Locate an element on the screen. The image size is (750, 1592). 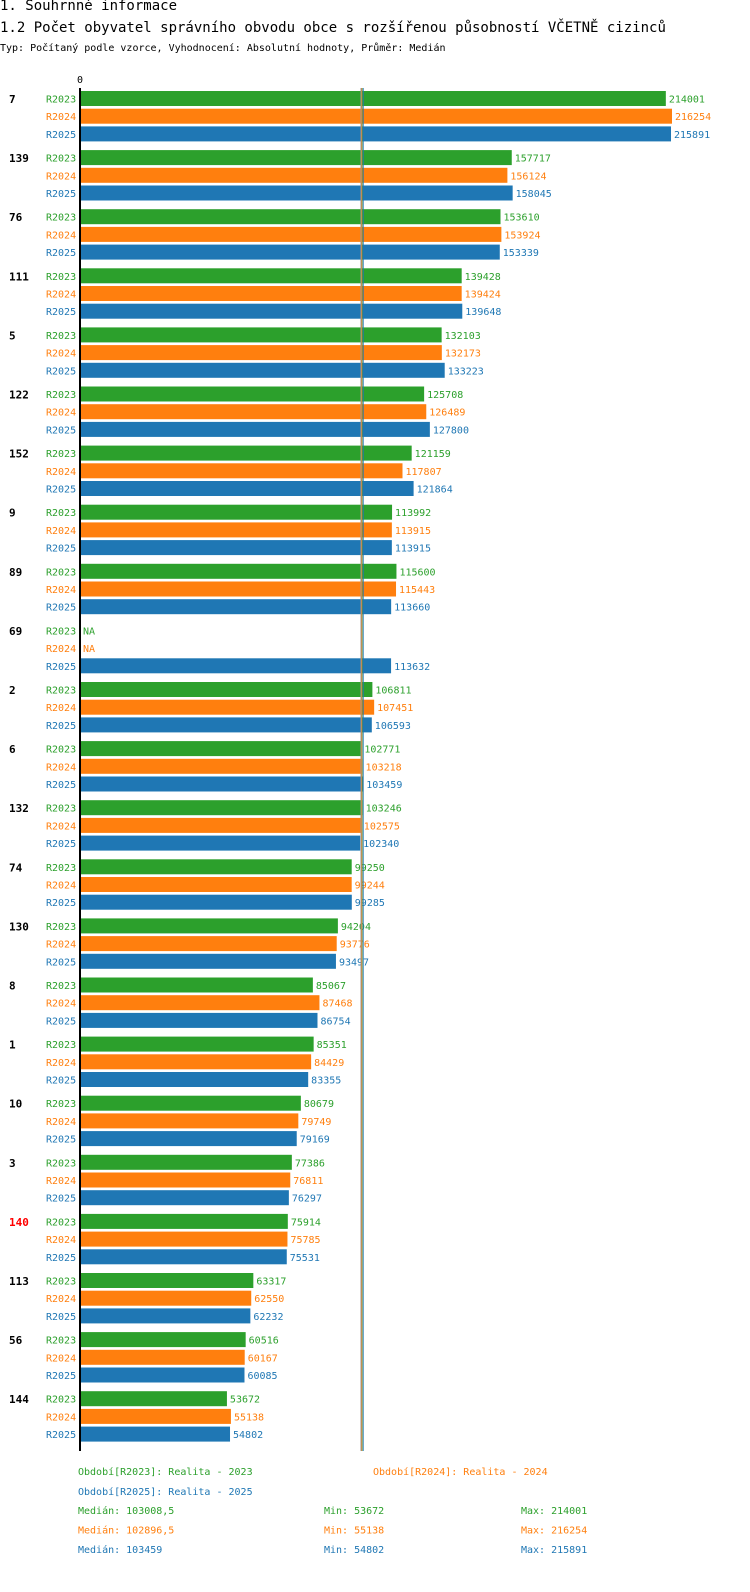
data-label: 75785 is located at coordinates (305, 1240).